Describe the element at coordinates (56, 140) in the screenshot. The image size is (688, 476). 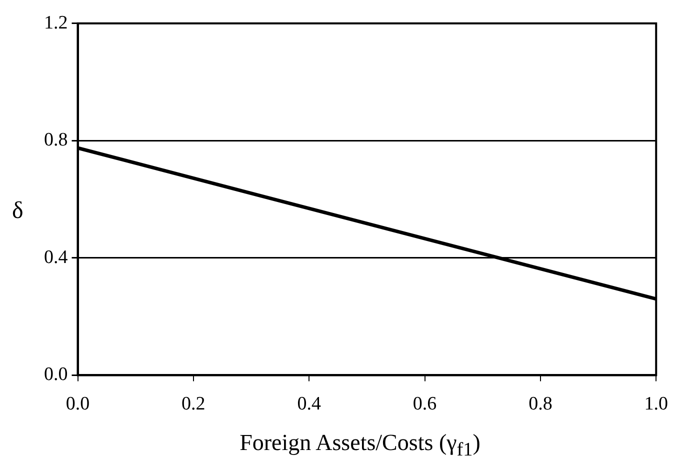
I see `y-tick-label: 0.8` at that location.